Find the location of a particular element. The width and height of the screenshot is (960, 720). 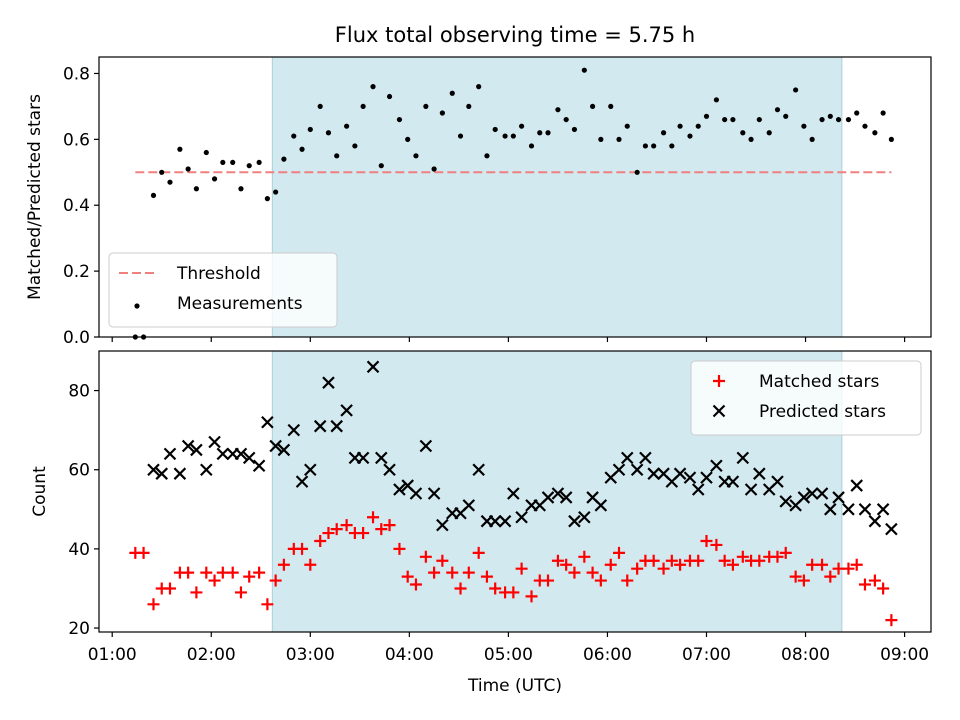

x-axis-label: Time (UTC) is located at coordinates (514, 686).